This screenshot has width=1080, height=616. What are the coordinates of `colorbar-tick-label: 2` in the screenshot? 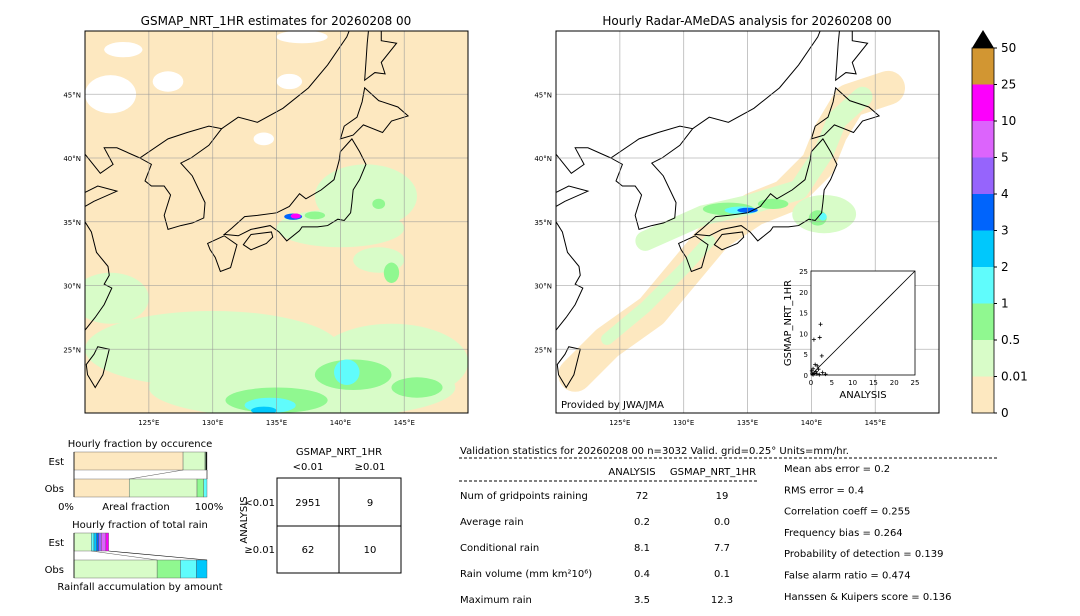 It's located at (1005, 267).